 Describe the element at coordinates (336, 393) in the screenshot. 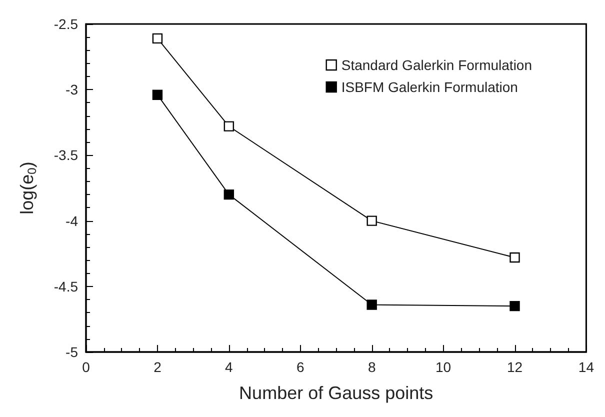

I see `x-axis-title: Number of Gauss points` at that location.